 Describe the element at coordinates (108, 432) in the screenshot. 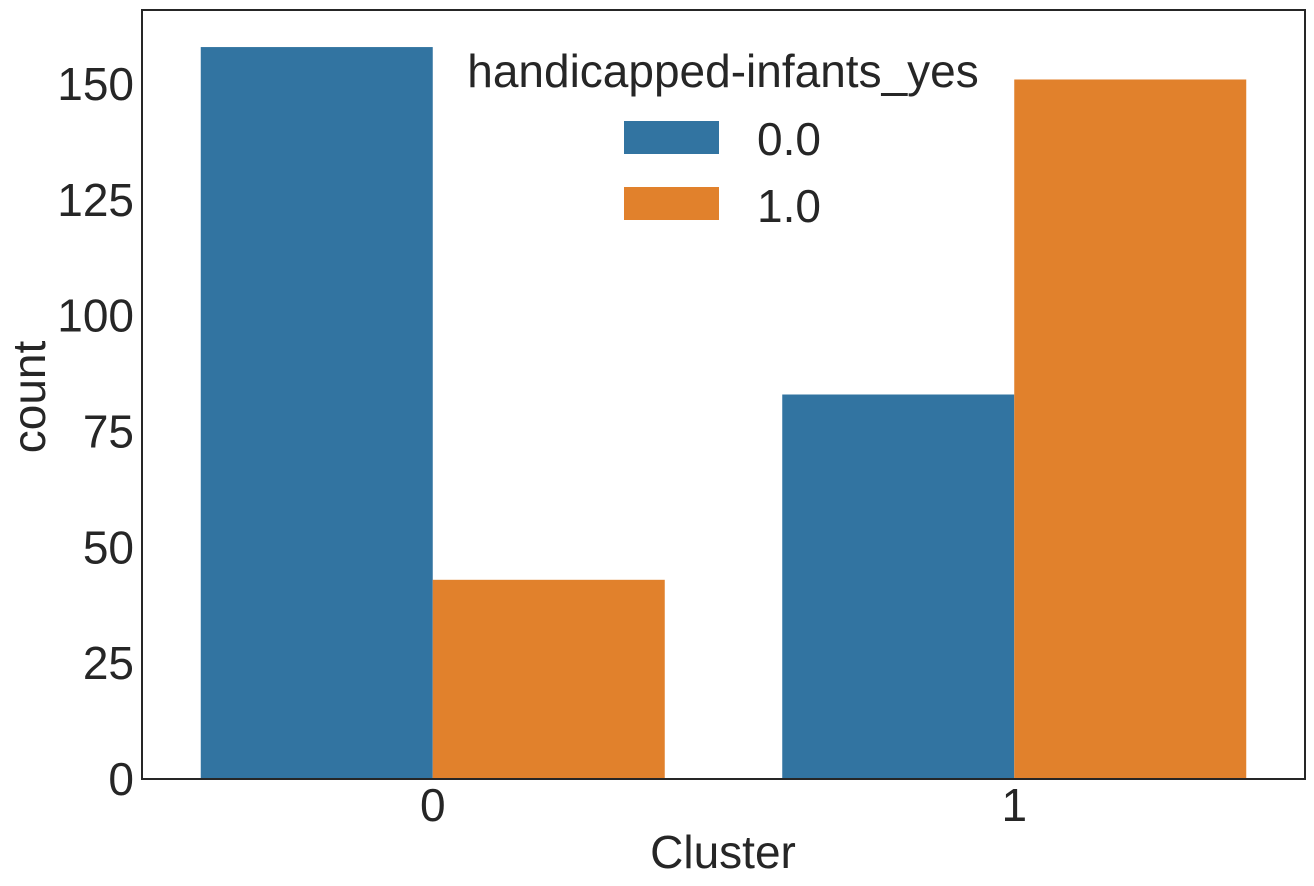

I see `y-tick-label: 75` at that location.